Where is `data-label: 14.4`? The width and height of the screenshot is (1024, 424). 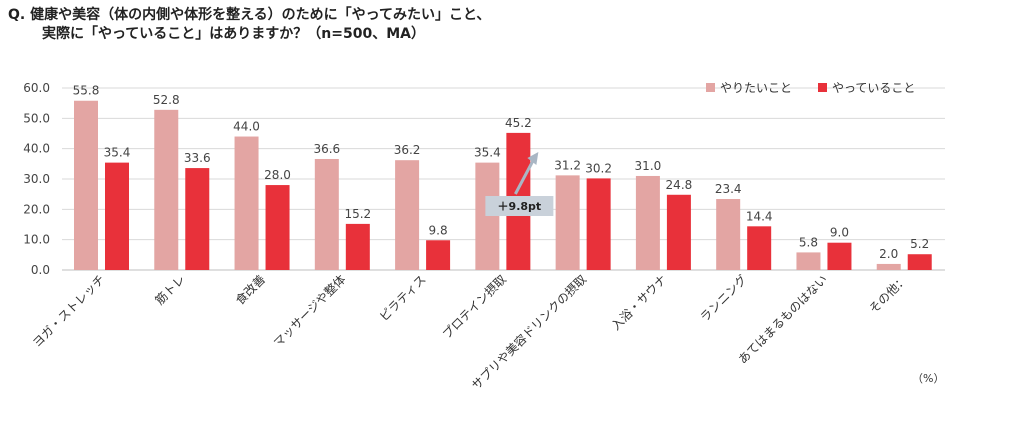 data-label: 14.4 is located at coordinates (759, 216).